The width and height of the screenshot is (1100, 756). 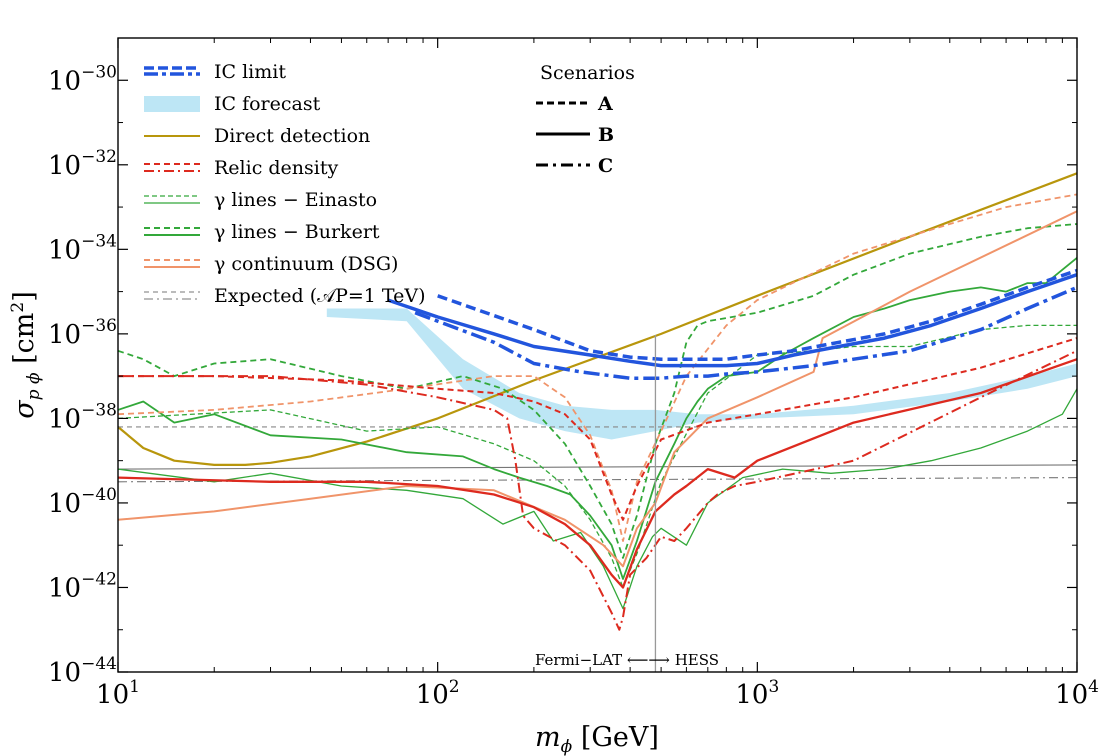 What do you see at coordinates (585, 119) in the screenshot?
I see `scenario-legend: Scenarios ABC` at bounding box center [585, 119].